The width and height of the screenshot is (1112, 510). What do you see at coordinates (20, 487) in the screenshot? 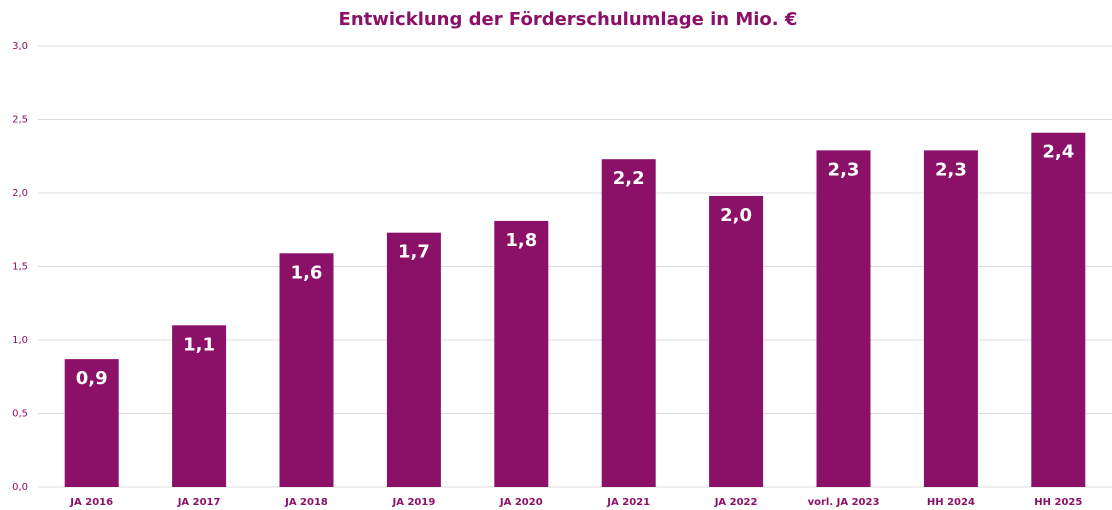
I see `y-tick-label: 0,0` at bounding box center [20, 487].